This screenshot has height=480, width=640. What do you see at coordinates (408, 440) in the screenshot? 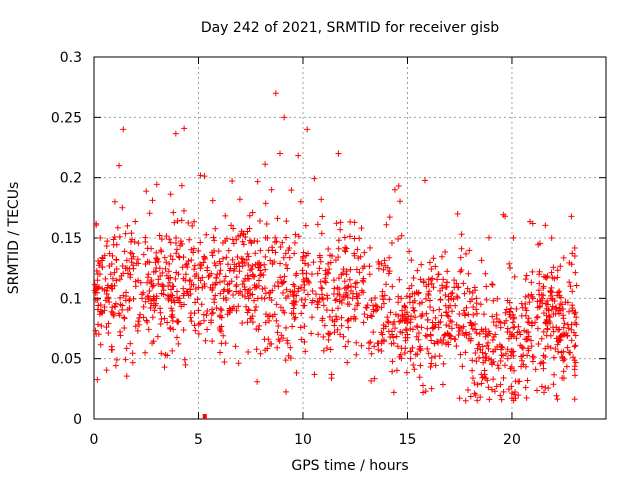
I see `x-tick-label: 15` at bounding box center [408, 440].